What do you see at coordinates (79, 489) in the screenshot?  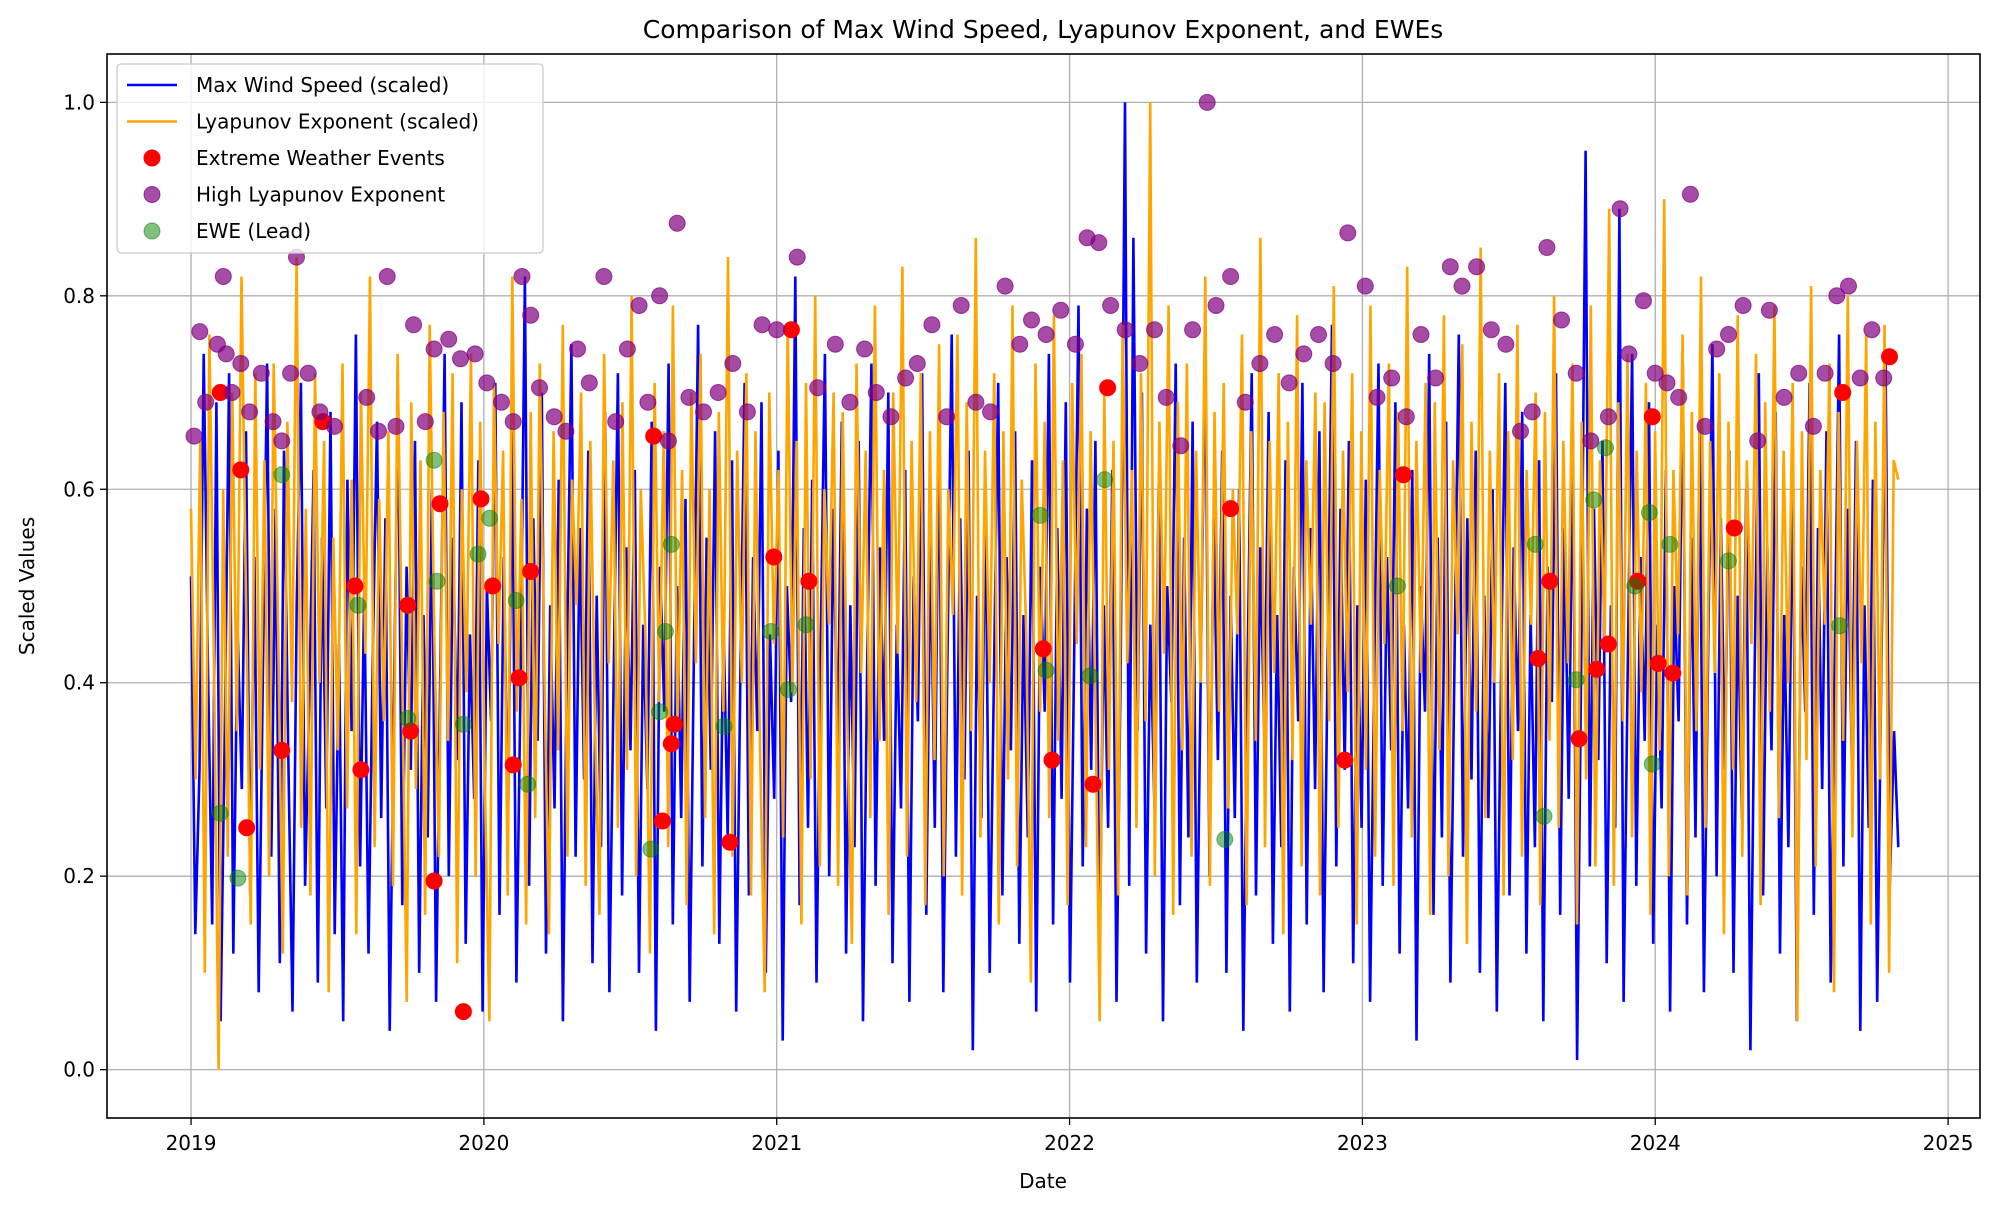 I see `y-tick-label: 0.6` at bounding box center [79, 489].